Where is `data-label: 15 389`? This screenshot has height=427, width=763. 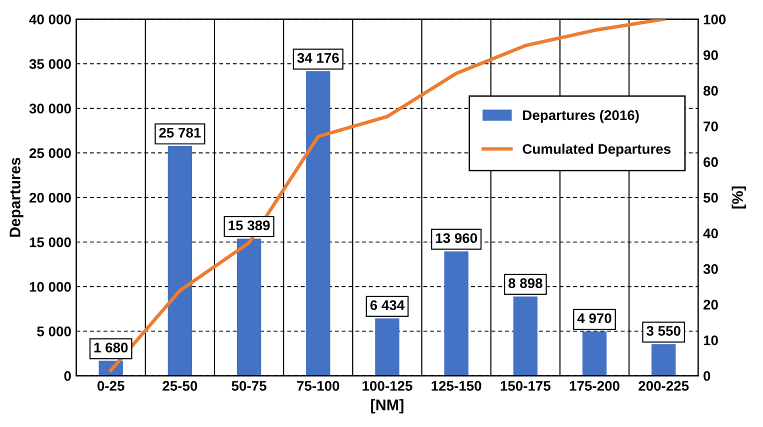 data-label: 15 389 is located at coordinates (249, 225).